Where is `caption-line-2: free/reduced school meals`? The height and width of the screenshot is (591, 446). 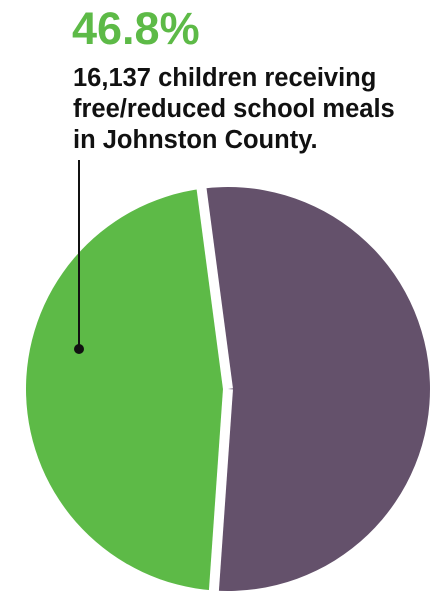 caption-line-2: free/reduced school meals is located at coordinates (234, 109).